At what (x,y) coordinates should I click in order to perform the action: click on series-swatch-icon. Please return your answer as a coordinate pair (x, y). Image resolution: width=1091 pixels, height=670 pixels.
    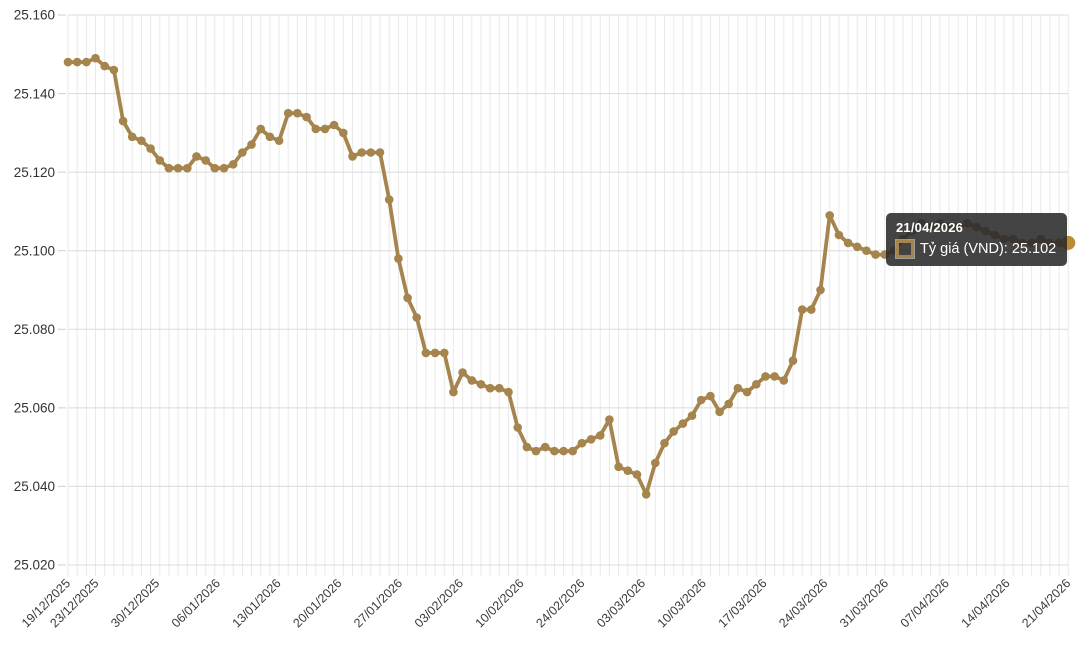
    Looking at the image, I should click on (905, 249).